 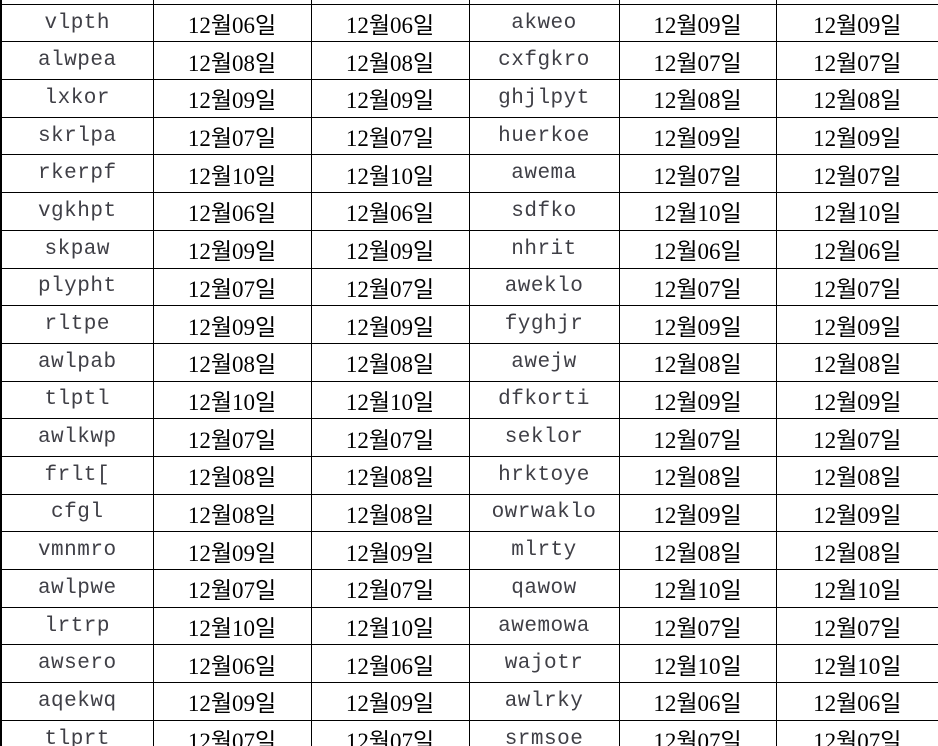 What do you see at coordinates (77, 61) in the screenshot?
I see `name-cell: alwpea` at bounding box center [77, 61].